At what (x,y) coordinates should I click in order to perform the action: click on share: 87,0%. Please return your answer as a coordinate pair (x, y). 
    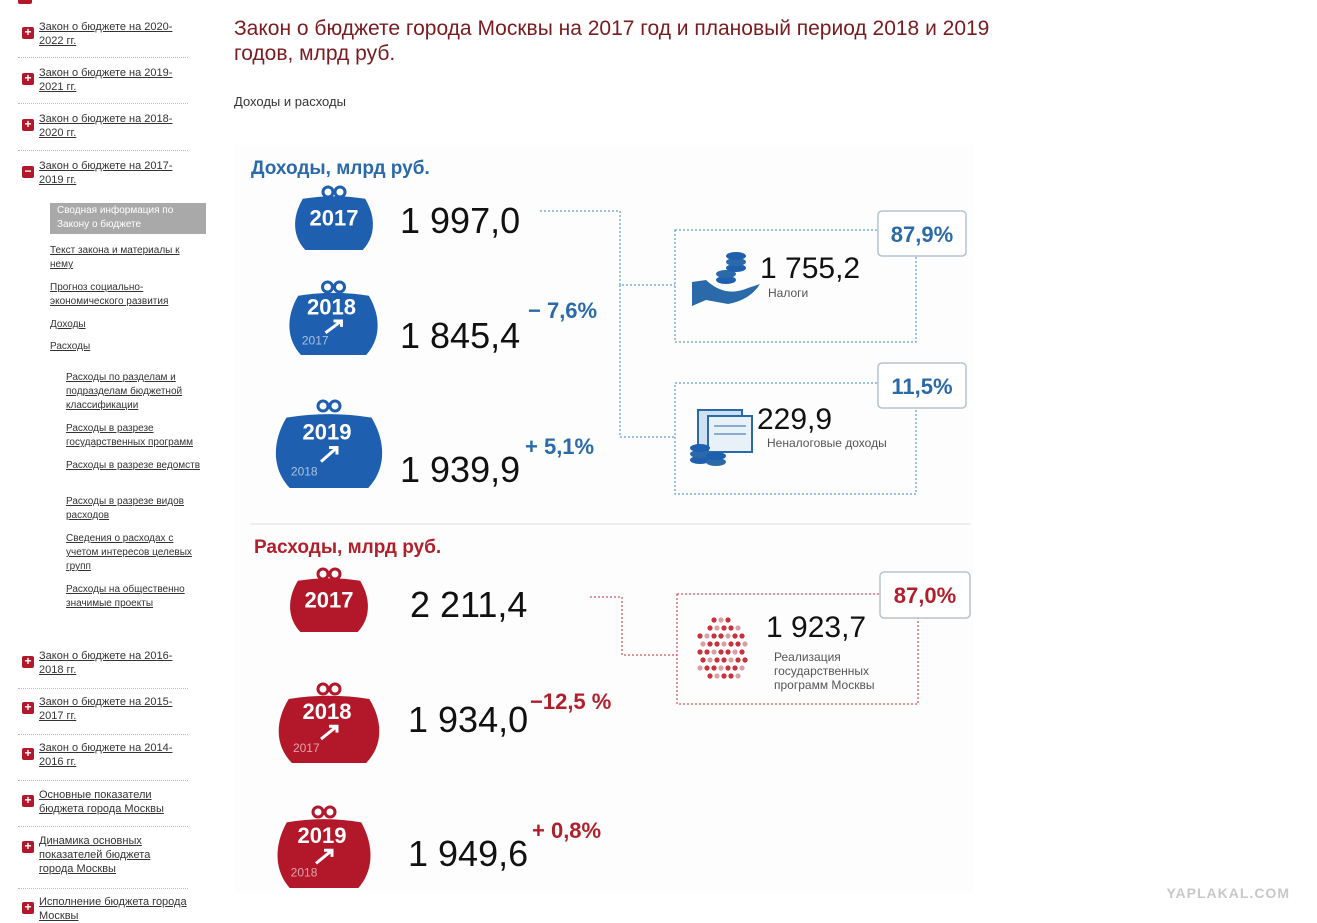
    Looking at the image, I should click on (925, 595).